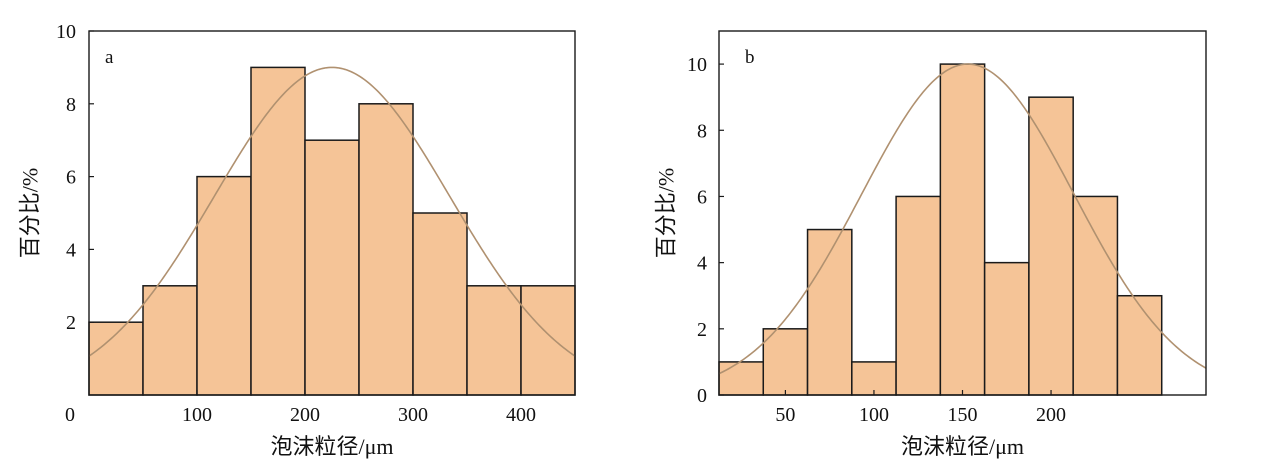  What do you see at coordinates (70, 415) in the screenshot?
I see `origin-label: 0` at bounding box center [70, 415].